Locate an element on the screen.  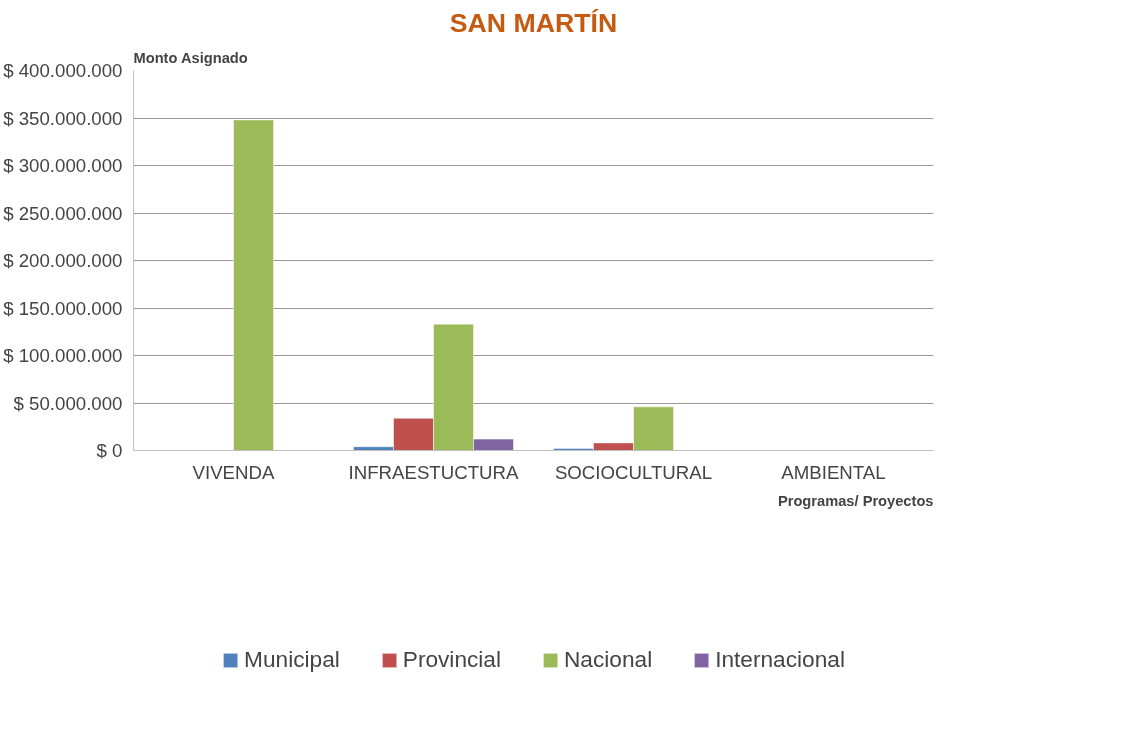
y-tick-label: $ 300.000.000 is located at coordinates (63, 165).